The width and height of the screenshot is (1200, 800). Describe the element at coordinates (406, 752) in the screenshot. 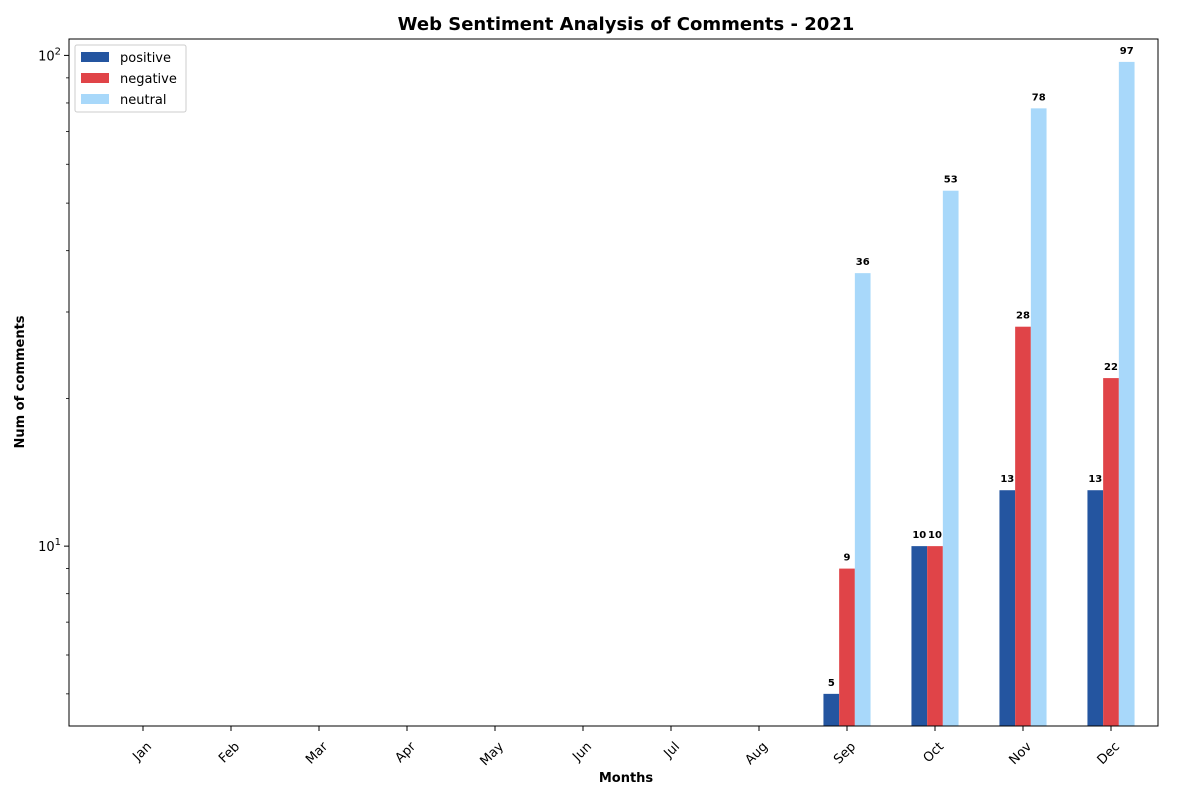

I see `x-tick-label: Apr` at that location.